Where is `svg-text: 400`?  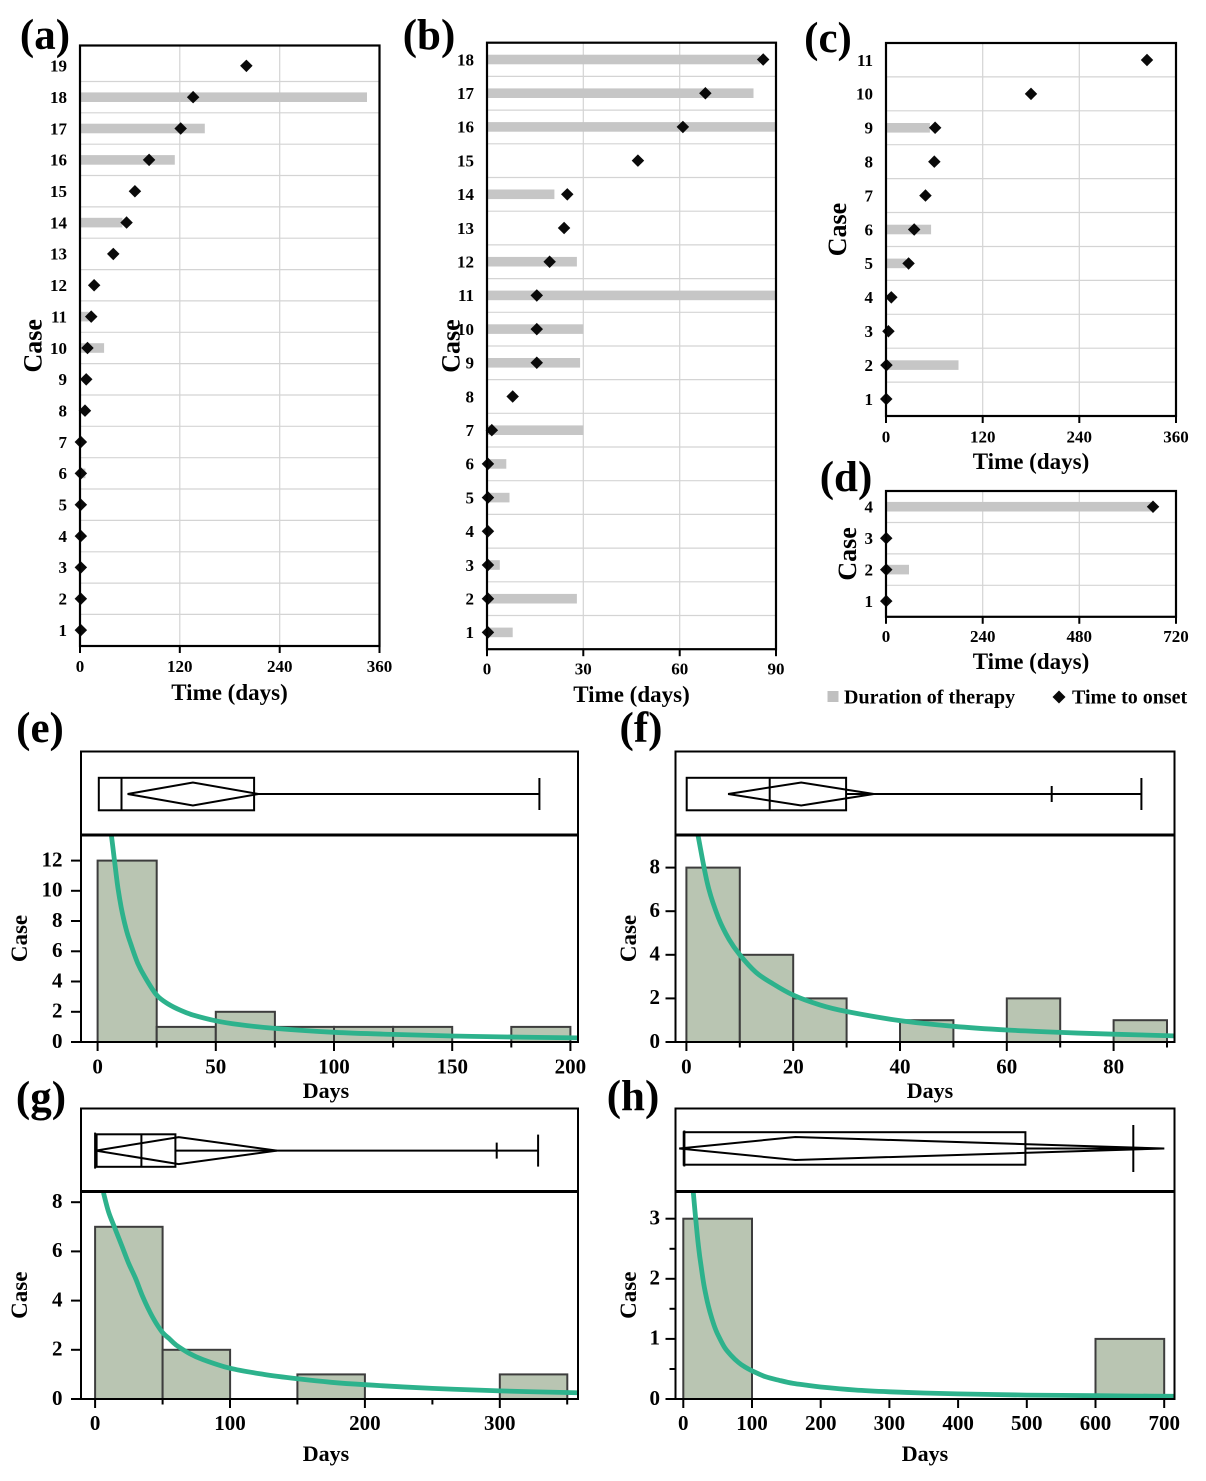 svg-text: 400 is located at coordinates (958, 1423).